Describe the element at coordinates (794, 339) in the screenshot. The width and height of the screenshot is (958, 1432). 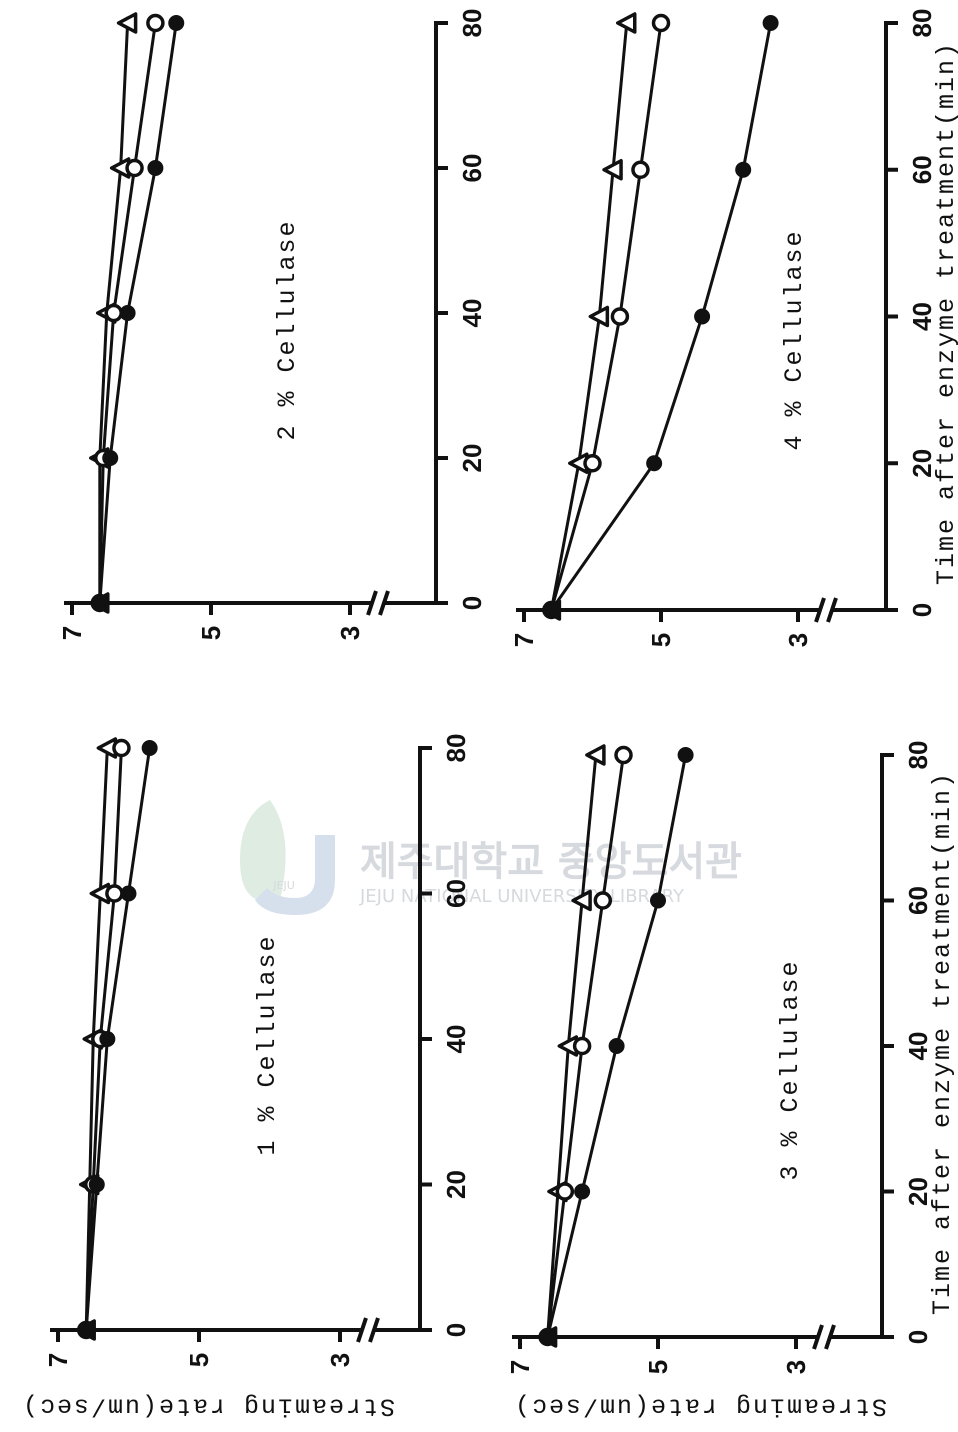
I see `chart-title: 4 % Cellulase` at that location.